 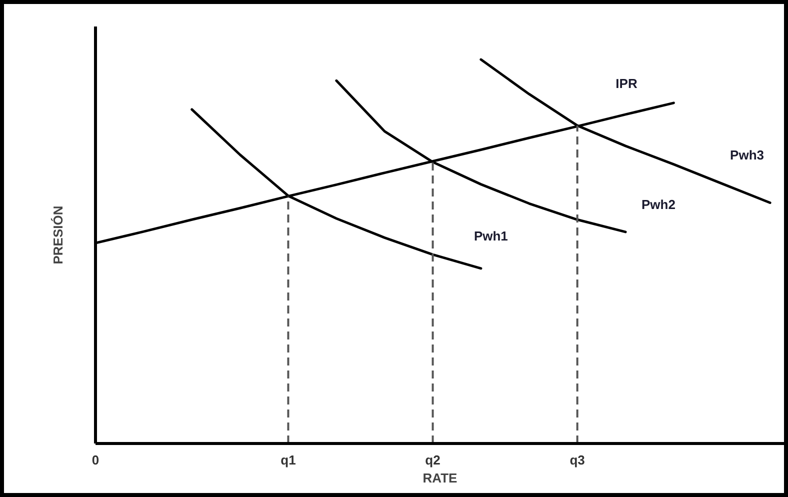 What do you see at coordinates (96, 460) in the screenshot?
I see `x-tick-label: 0` at bounding box center [96, 460].